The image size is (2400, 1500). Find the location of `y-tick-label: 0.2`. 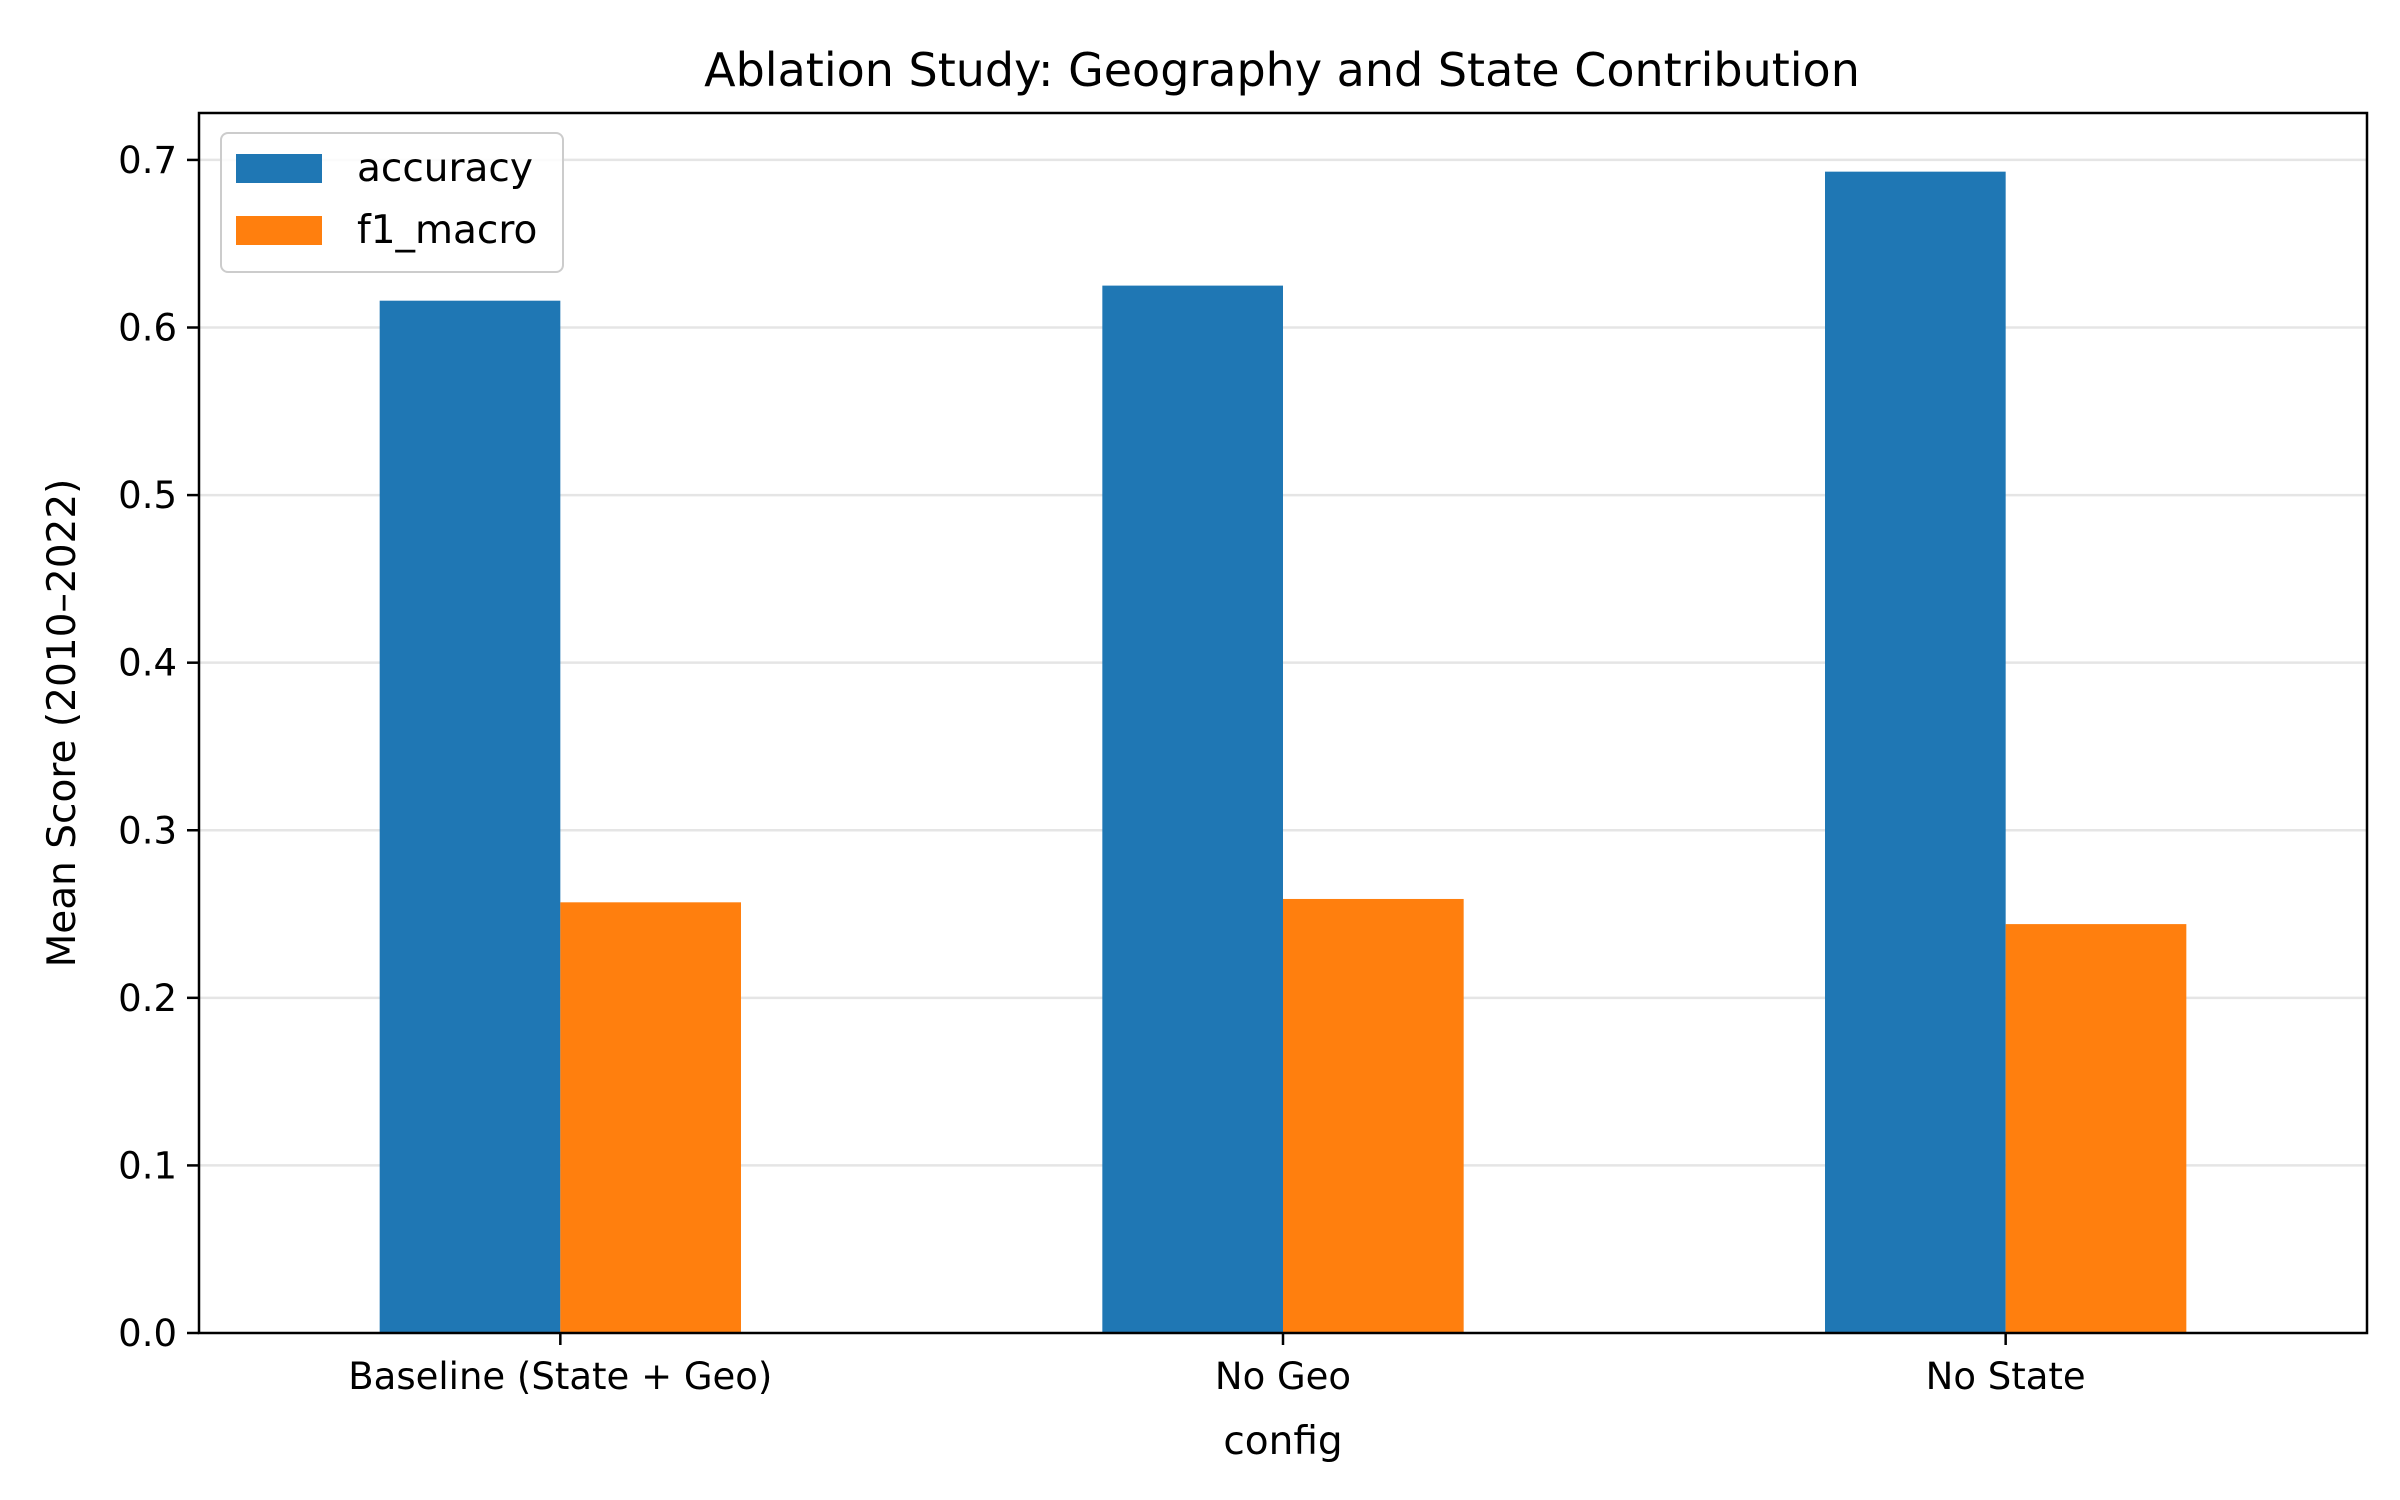

y-tick-label: 0.2 is located at coordinates (147, 998).